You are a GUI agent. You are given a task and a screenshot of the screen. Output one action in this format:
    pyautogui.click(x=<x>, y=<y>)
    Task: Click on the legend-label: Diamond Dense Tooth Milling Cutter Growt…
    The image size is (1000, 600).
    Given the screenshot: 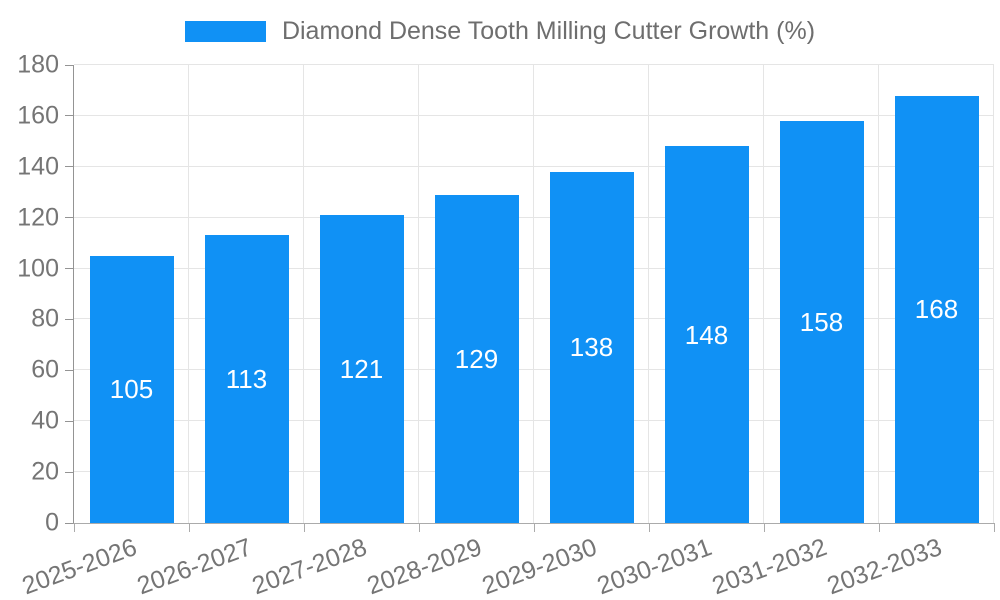 What is the action you would take?
    pyautogui.click(x=548, y=31)
    